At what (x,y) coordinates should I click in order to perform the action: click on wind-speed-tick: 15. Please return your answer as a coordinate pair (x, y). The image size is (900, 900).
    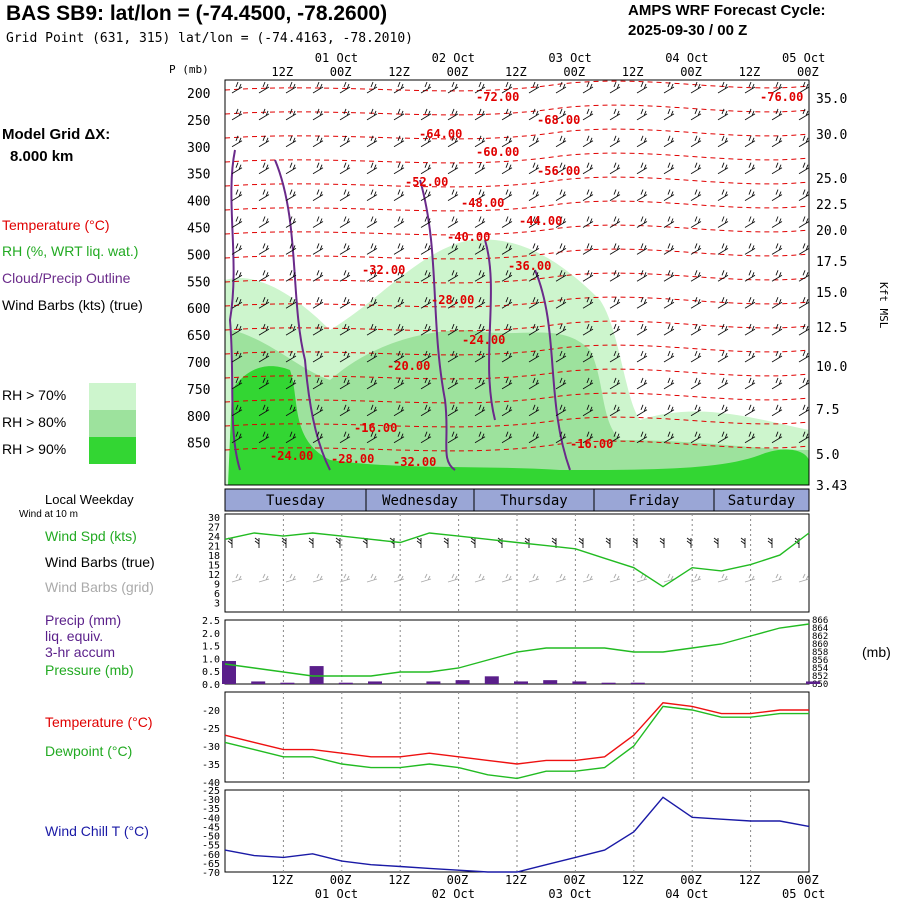
    Looking at the image, I should click on (214, 566).